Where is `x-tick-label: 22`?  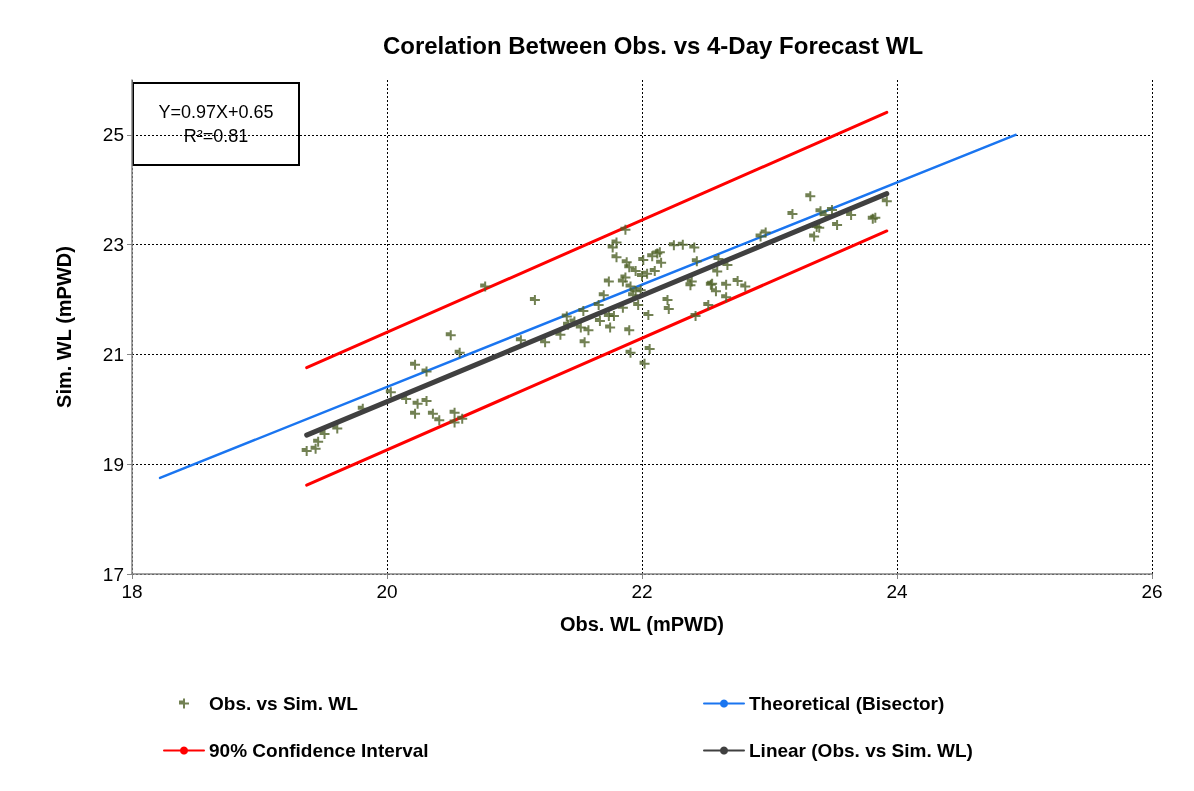
x-tick-label: 22 is located at coordinates (642, 591).